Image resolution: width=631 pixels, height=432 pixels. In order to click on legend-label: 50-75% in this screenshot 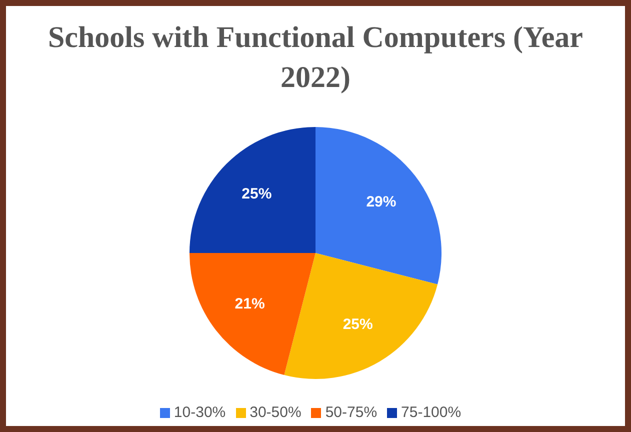, I will do `click(351, 412)`.